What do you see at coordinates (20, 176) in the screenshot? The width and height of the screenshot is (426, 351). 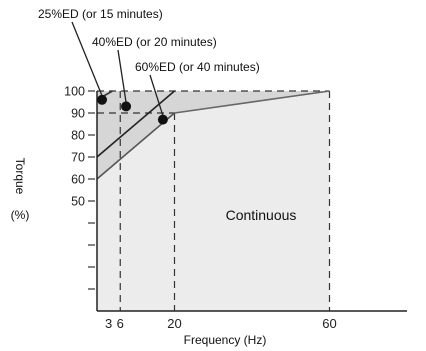 I see `y-axis-label: Torque` at bounding box center [20, 176].